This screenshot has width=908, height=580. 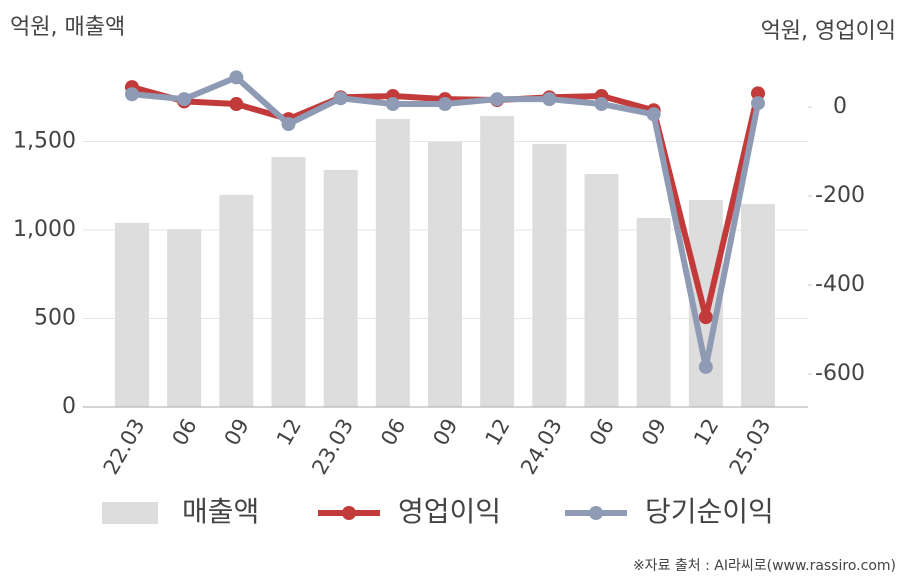 What do you see at coordinates (220, 511) in the screenshot?
I see `legend-label: 매출액` at bounding box center [220, 511].